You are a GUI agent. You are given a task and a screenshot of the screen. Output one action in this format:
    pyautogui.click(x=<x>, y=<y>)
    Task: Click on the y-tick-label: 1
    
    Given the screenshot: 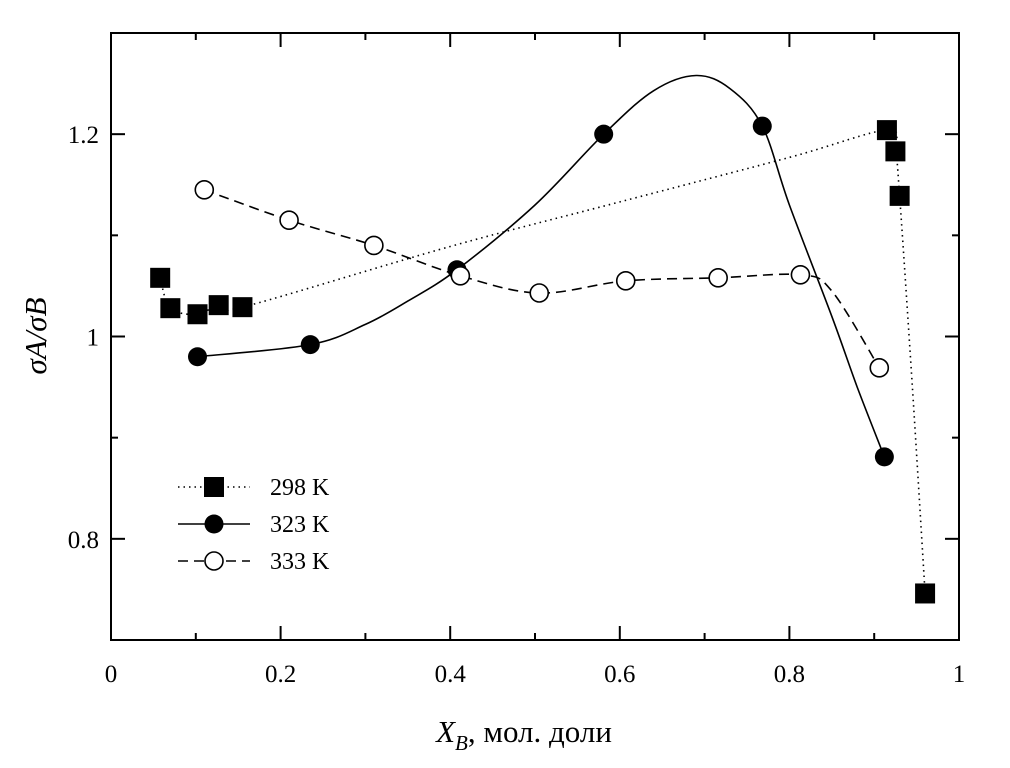 What is the action you would take?
    pyautogui.click(x=93, y=338)
    